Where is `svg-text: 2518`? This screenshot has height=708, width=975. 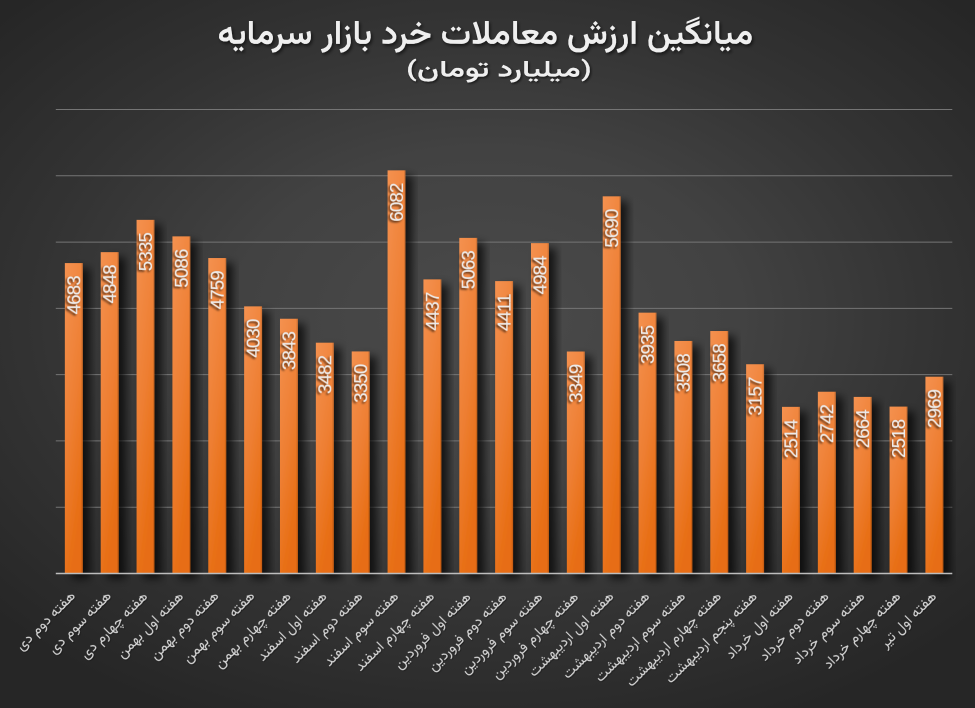 svg-text: 2518 is located at coordinates (898, 438).